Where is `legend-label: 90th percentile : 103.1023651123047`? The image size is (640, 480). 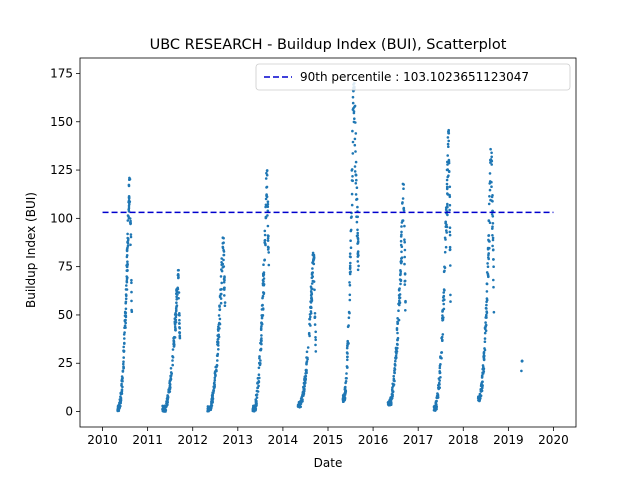
legend-label: 90th percentile : 103.1023651123047 is located at coordinates (414, 77).